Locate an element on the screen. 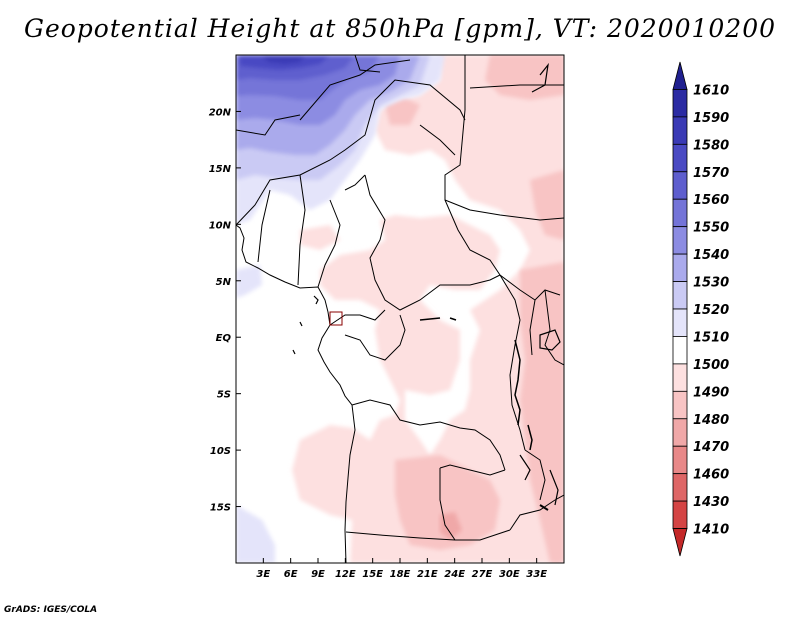 This screenshot has width=800, height=618. colorbar-label: 1500 is located at coordinates (711, 365).